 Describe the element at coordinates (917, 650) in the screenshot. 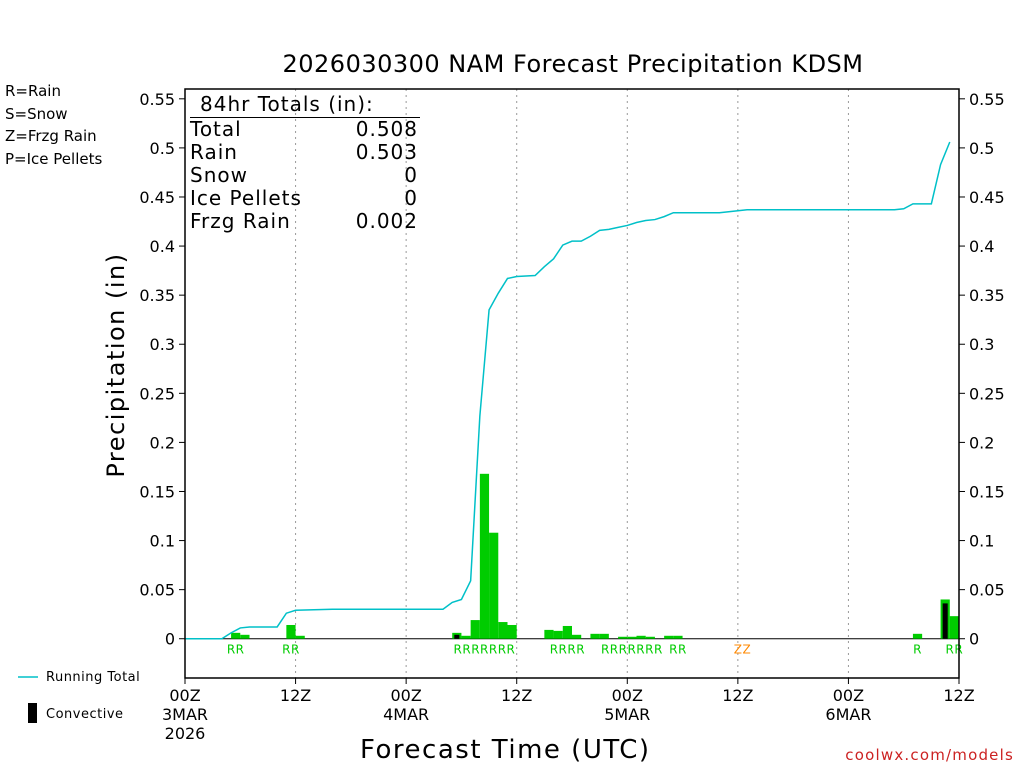

I see `precip-type-marker: R` at that location.